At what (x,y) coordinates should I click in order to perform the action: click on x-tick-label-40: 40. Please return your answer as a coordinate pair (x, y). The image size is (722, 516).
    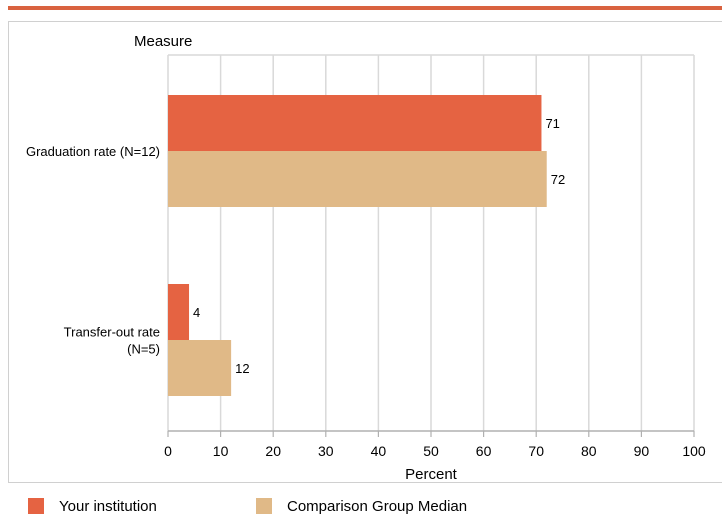
    Looking at the image, I should click on (379, 451).